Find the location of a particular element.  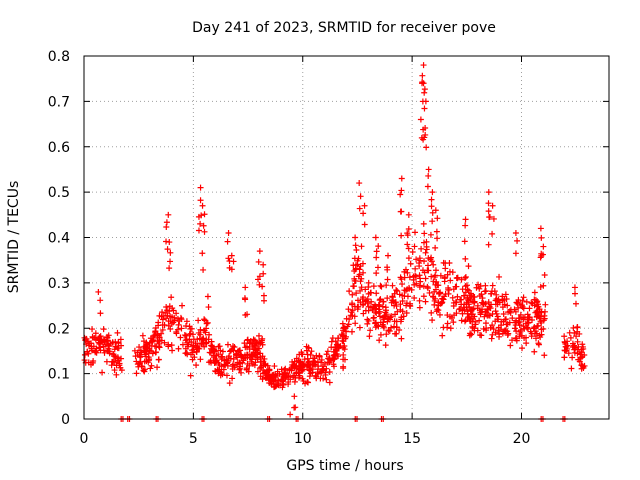

y-axis-label: SRMTID / TECUs is located at coordinates (14, 237).